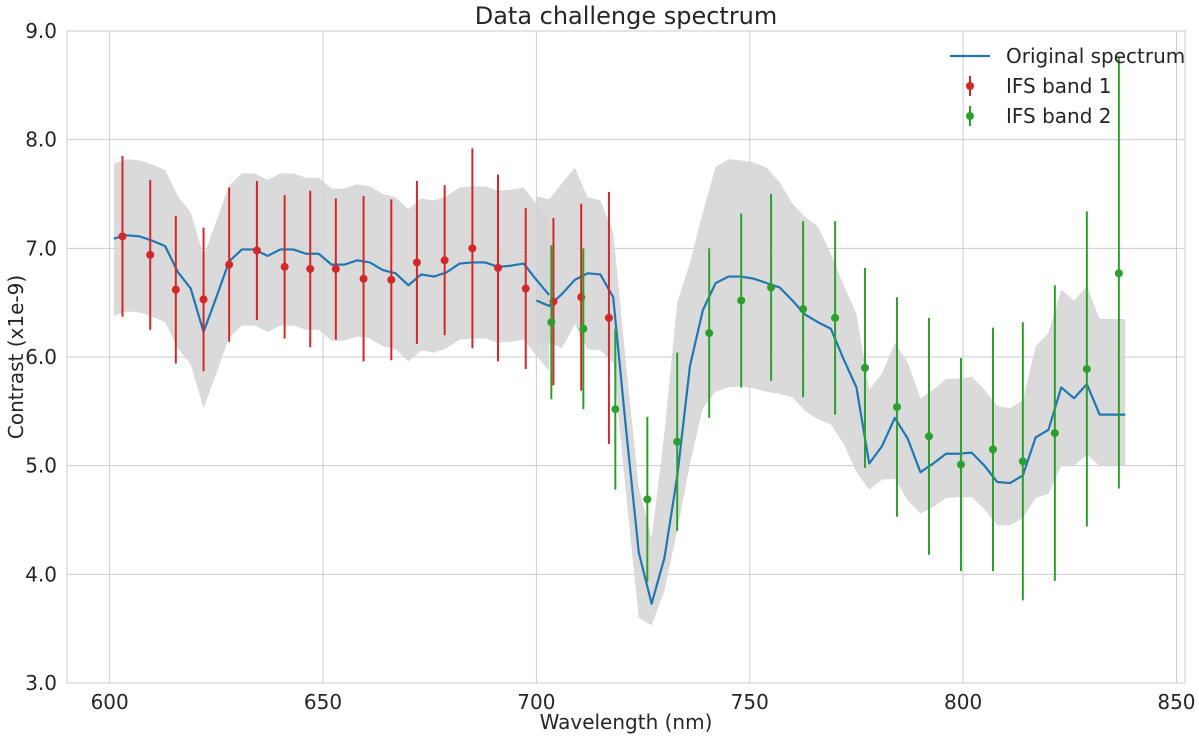  Describe the element at coordinates (41, 574) in the screenshot. I see `y-tick-label: 4.0` at that location.